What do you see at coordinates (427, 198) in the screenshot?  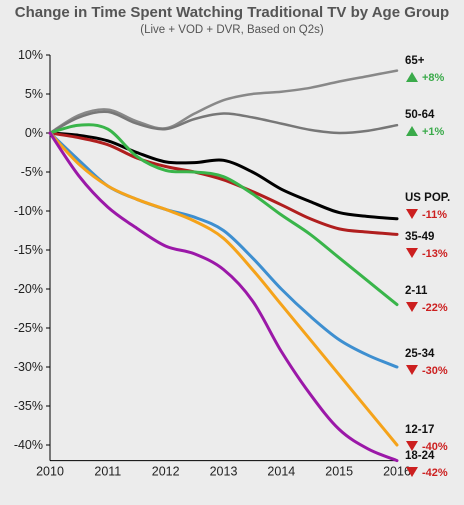 I see `series-label-us-pop: US POP.` at bounding box center [427, 198].